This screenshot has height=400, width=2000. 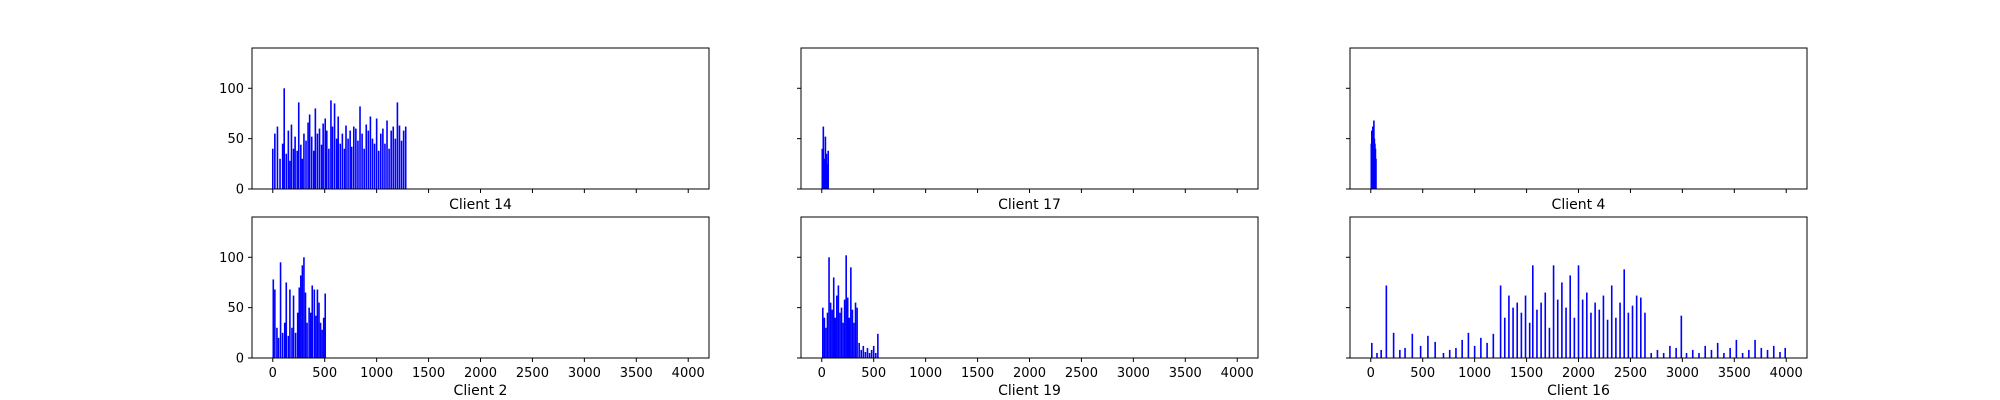 I want to click on chart-panel-2: Client 17, so click(x=1028, y=130).